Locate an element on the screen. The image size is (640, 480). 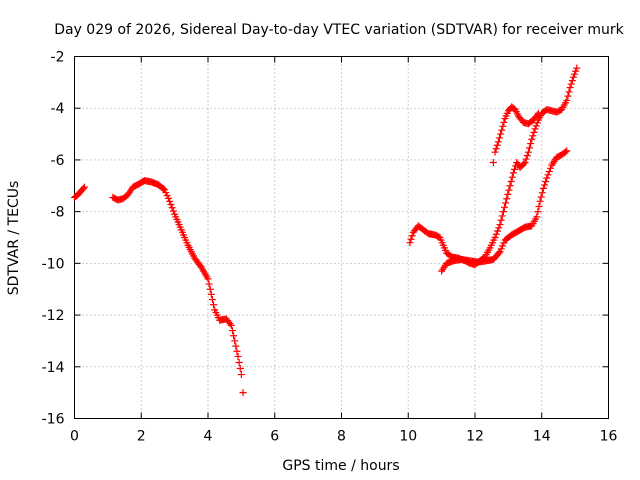
y-tick-label: -10 is located at coordinates (53, 264).